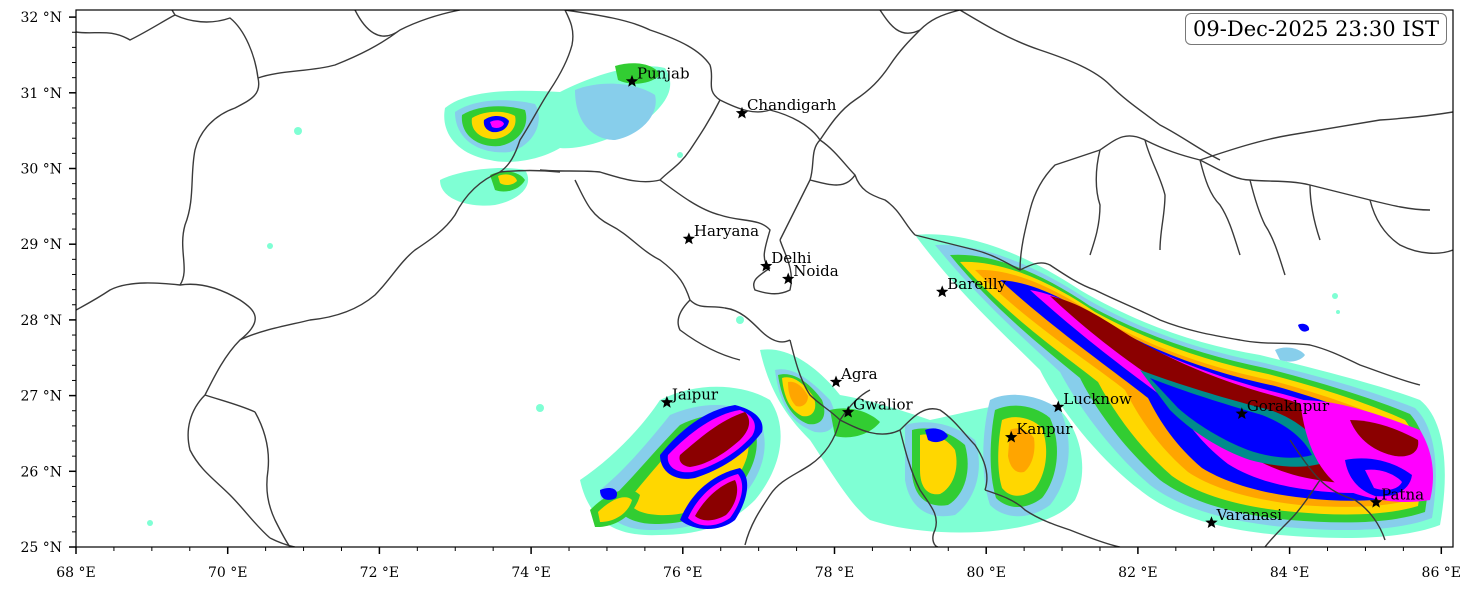  Describe the element at coordinates (227, 573) in the screenshot. I see `x-tick-label: 70 °E` at that location.